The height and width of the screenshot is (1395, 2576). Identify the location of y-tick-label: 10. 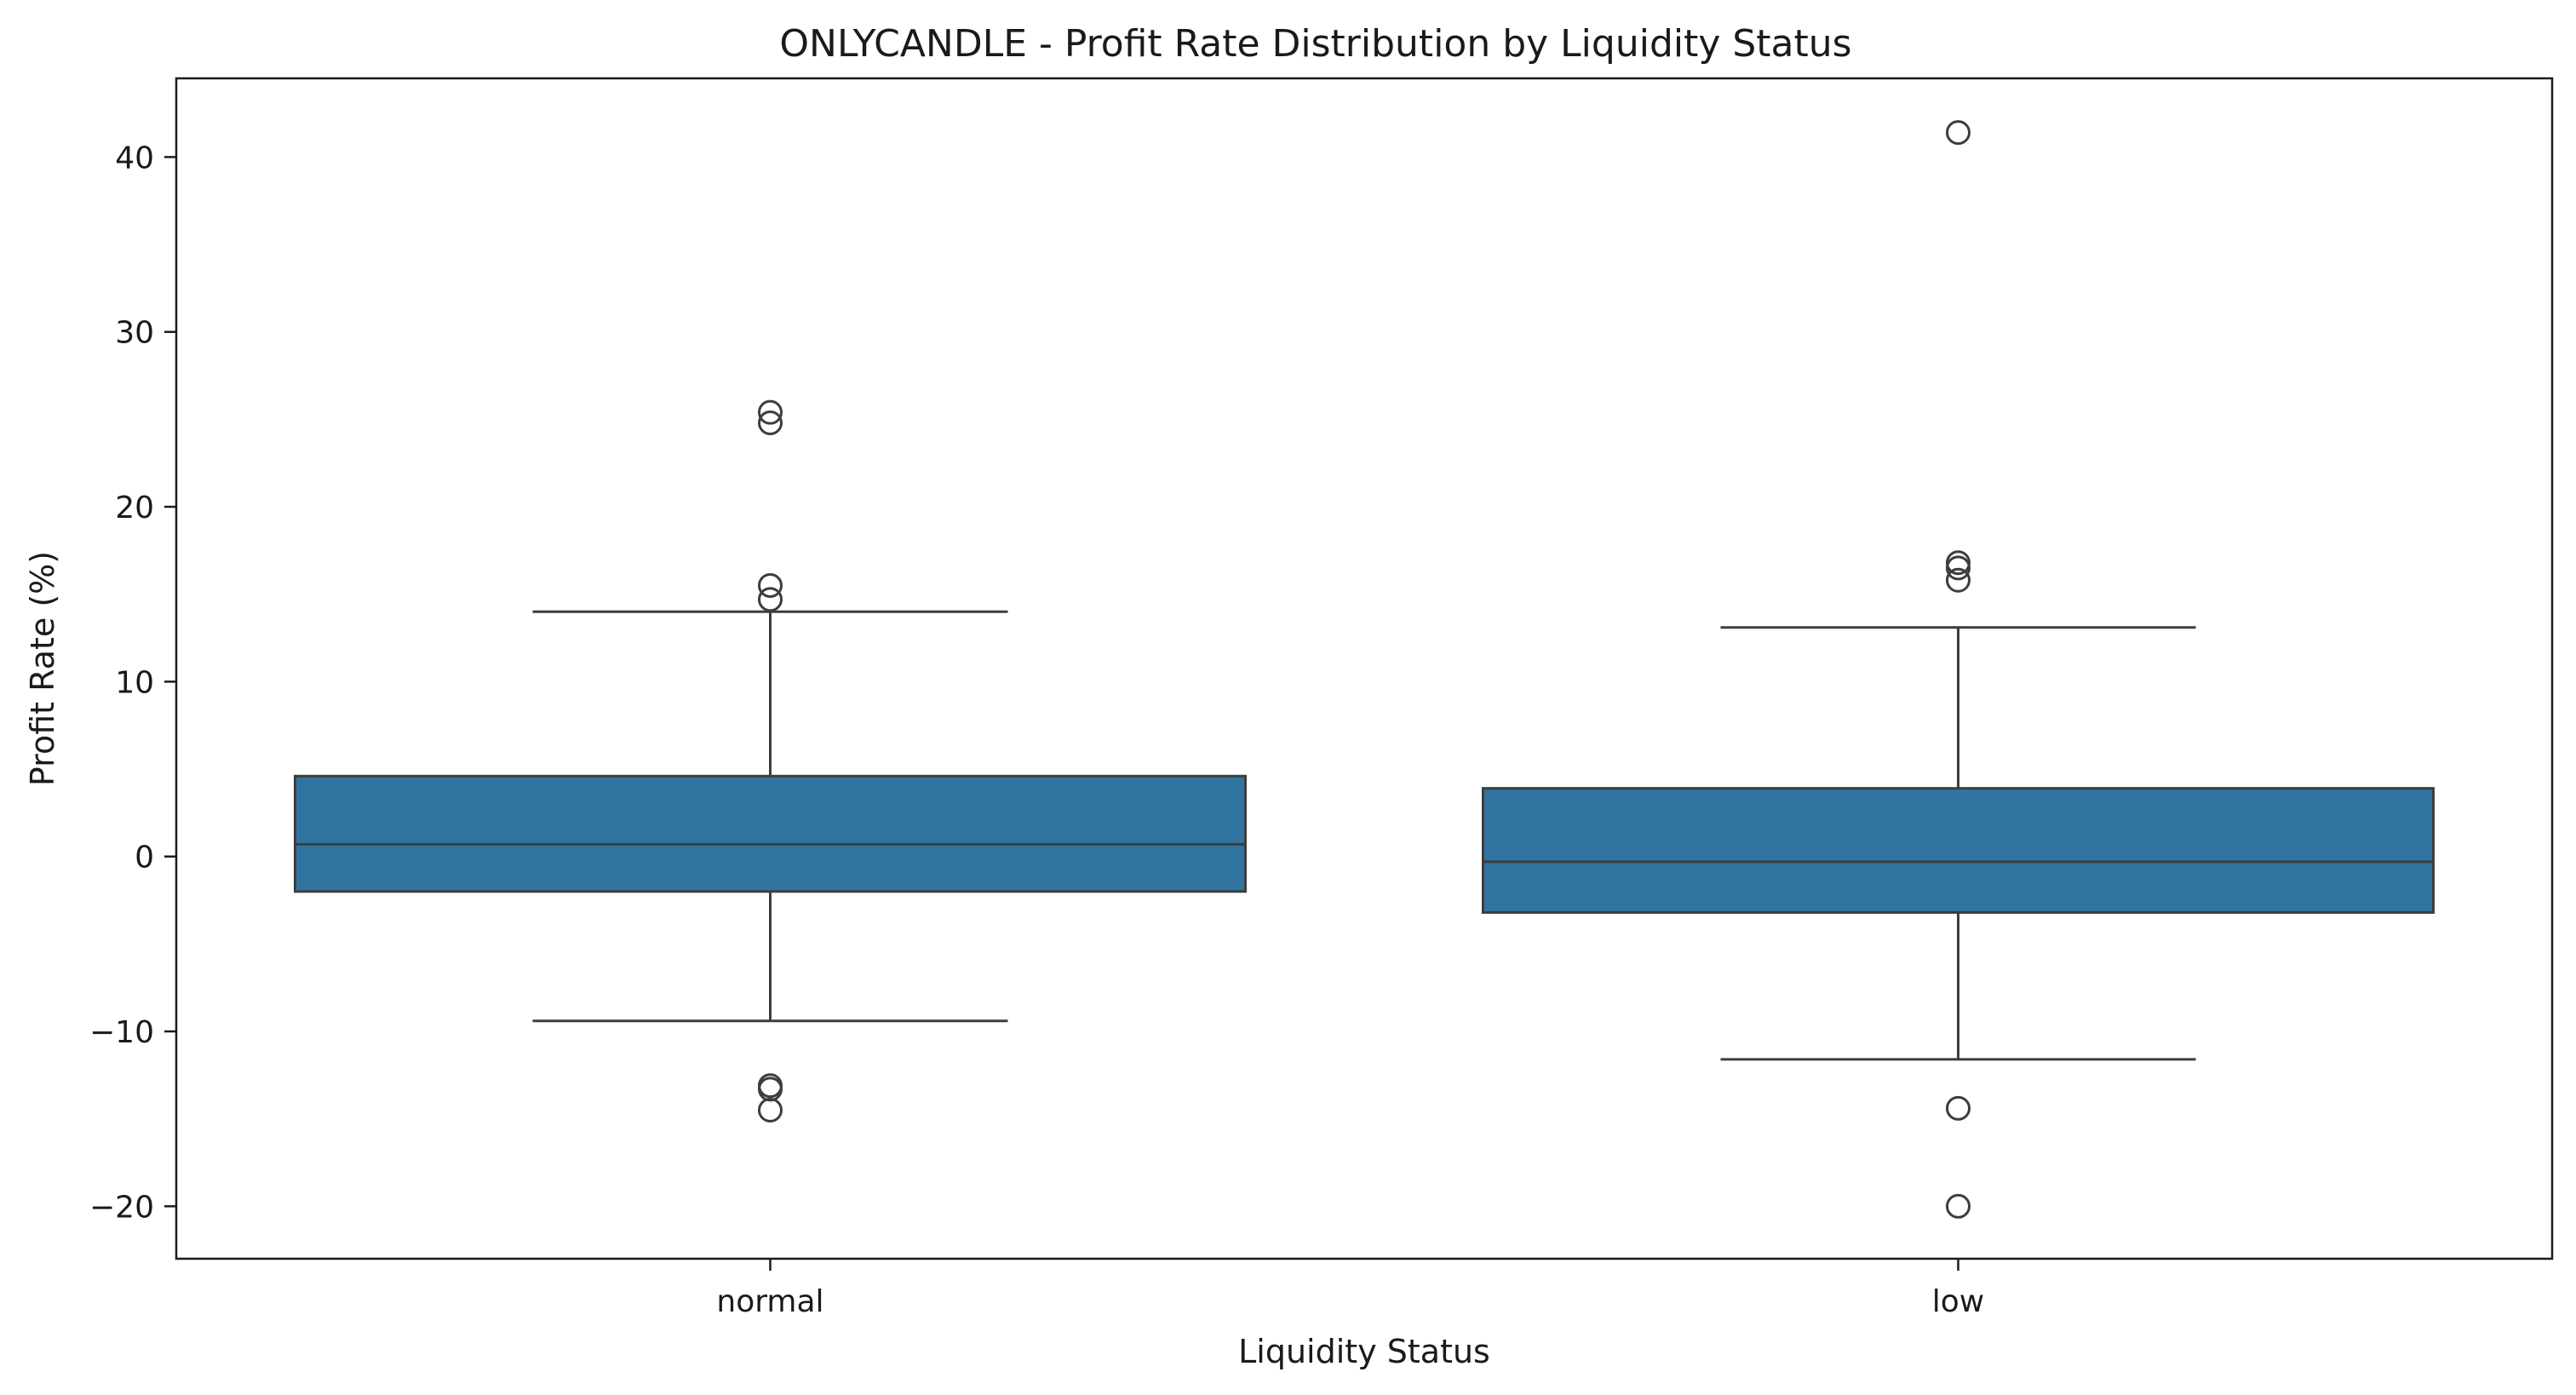
(134, 682).